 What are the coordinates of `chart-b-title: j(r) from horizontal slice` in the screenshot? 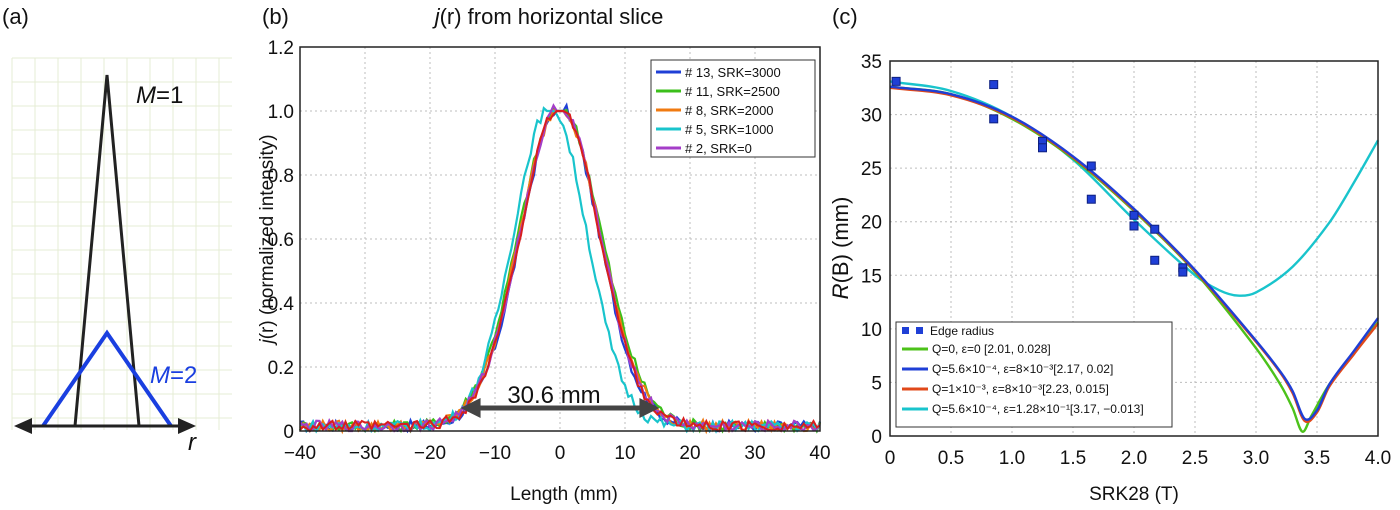 It's located at (548, 16).